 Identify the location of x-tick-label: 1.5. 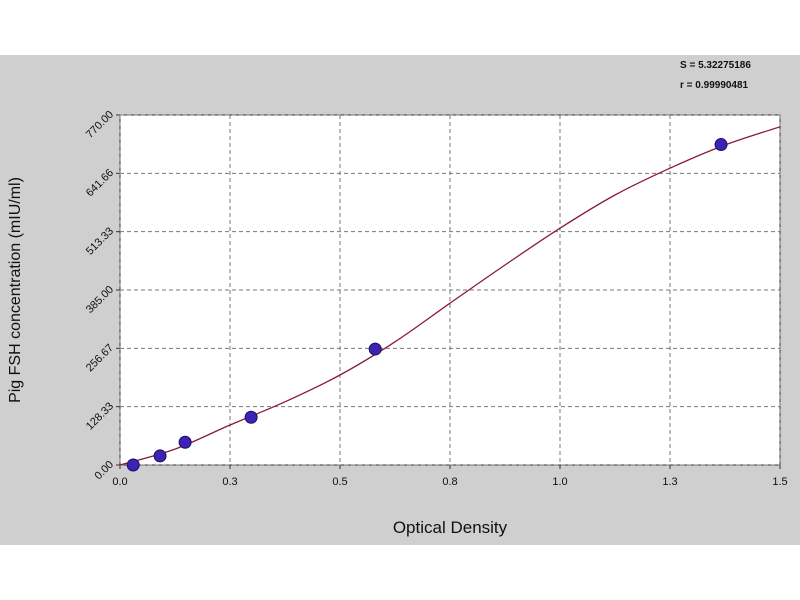
(779, 482).